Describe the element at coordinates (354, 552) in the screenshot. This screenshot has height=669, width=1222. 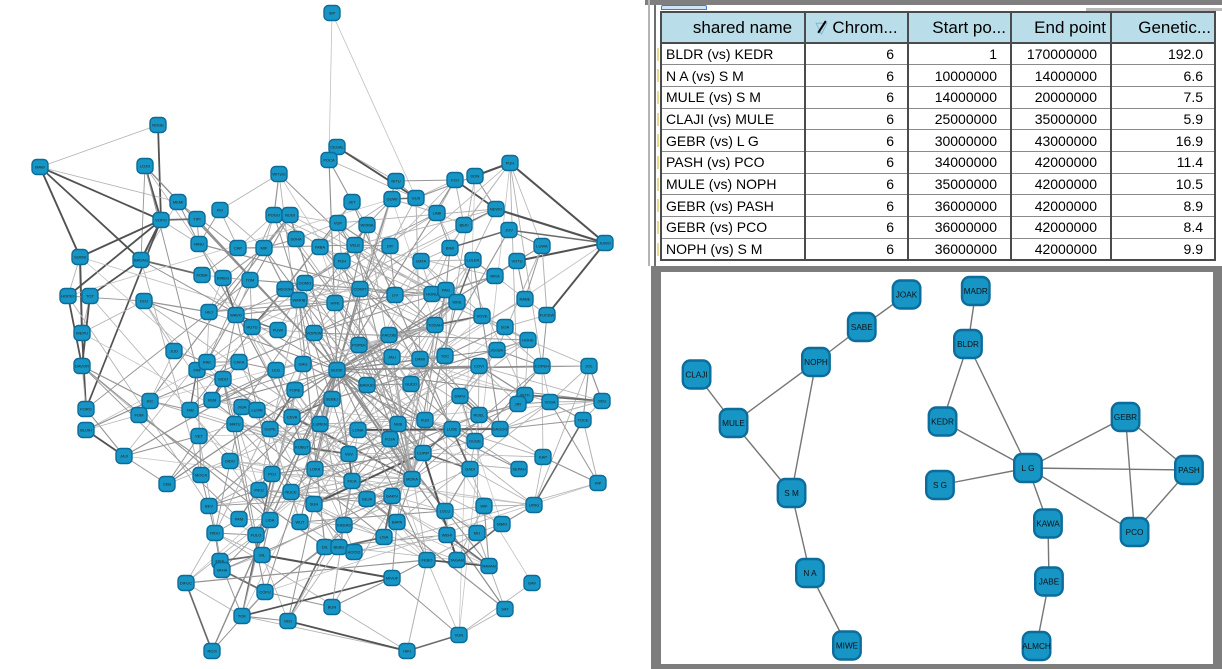
I see `svg-text: HOCID` at that location.